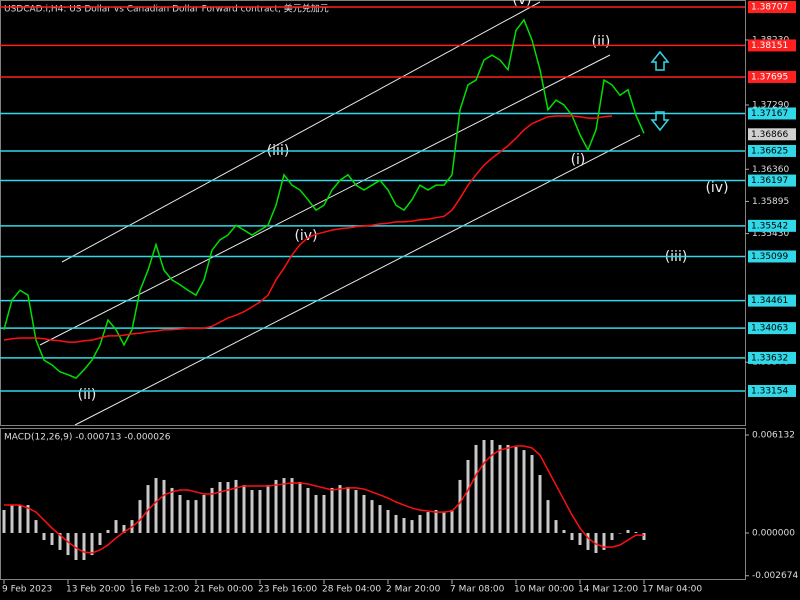  Describe the element at coordinates (769, 329) in the screenshot. I see `level-label: 1.34063` at that location.